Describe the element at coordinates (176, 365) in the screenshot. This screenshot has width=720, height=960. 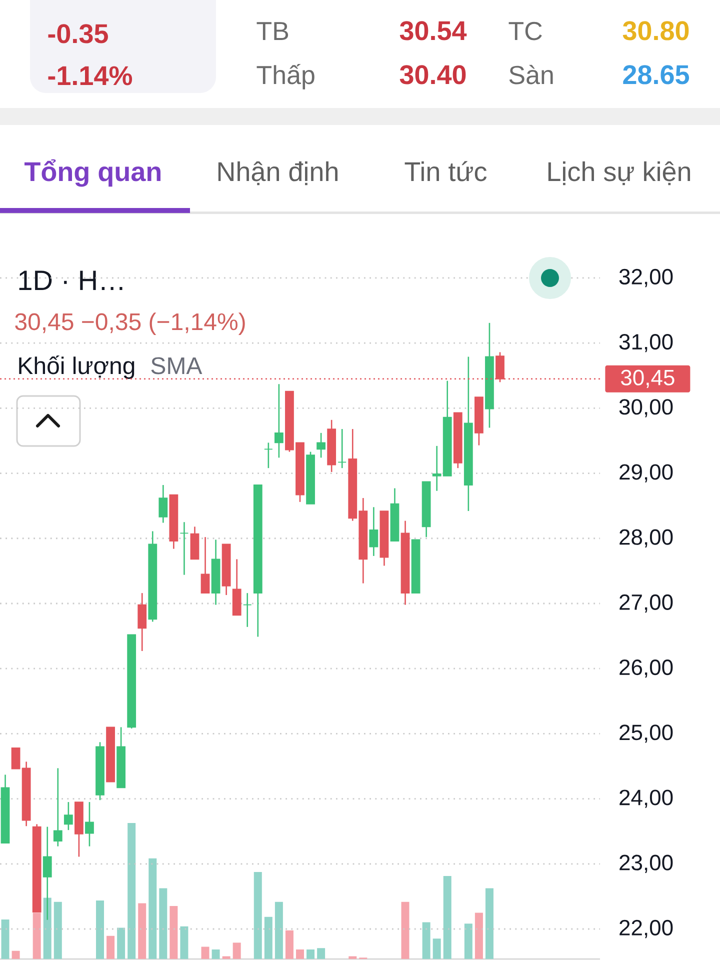
I see `annotation: SMA` at that location.